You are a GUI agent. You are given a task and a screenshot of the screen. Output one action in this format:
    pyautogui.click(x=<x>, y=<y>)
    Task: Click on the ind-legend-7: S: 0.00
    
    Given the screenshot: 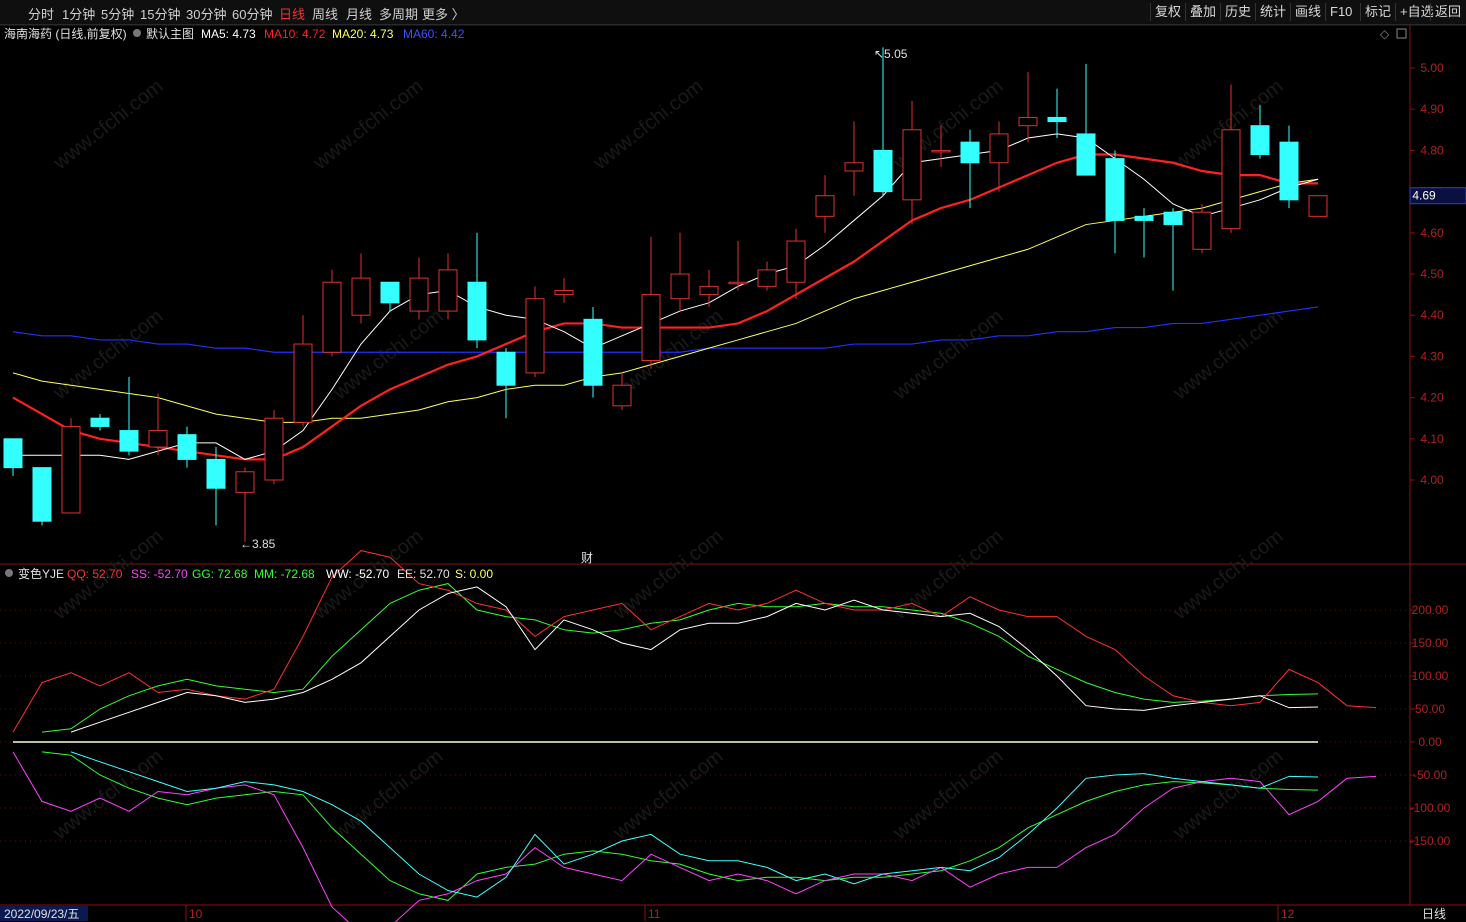 What is the action you would take?
    pyautogui.click(x=474, y=574)
    